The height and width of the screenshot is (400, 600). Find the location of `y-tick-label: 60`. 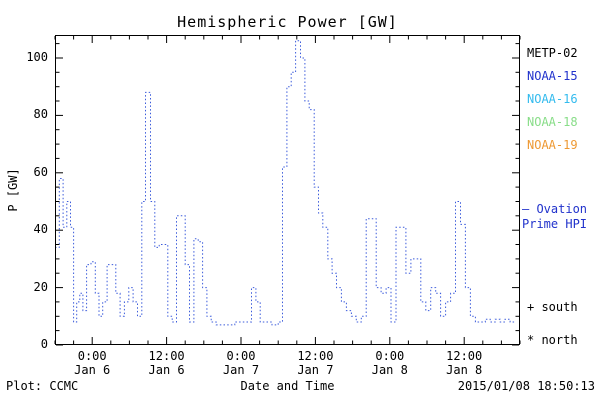

y-tick-label: 60 is located at coordinates (40, 171).